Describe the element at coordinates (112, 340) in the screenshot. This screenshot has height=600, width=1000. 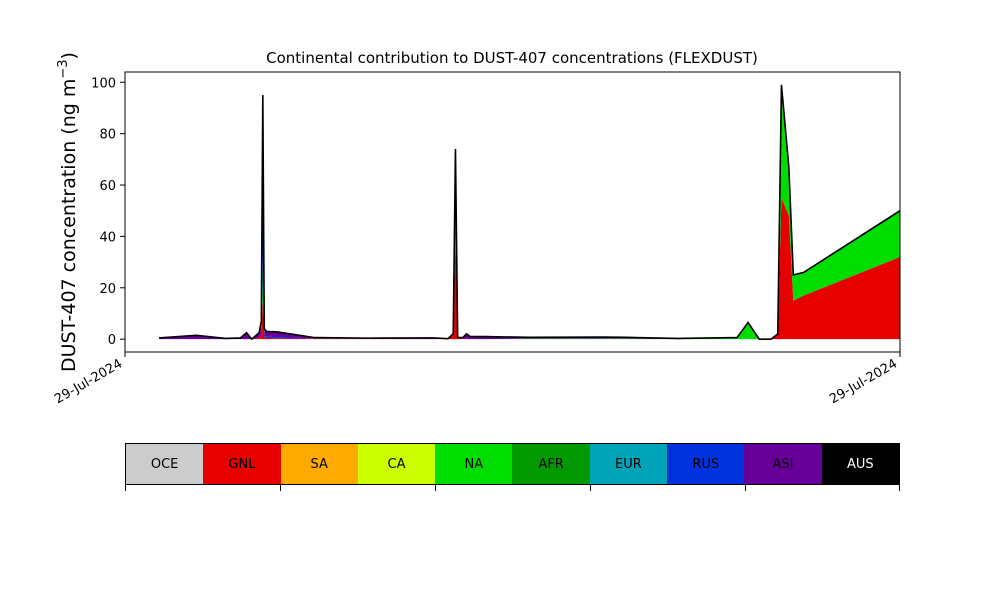
I see `y-tick-label: 0` at that location.